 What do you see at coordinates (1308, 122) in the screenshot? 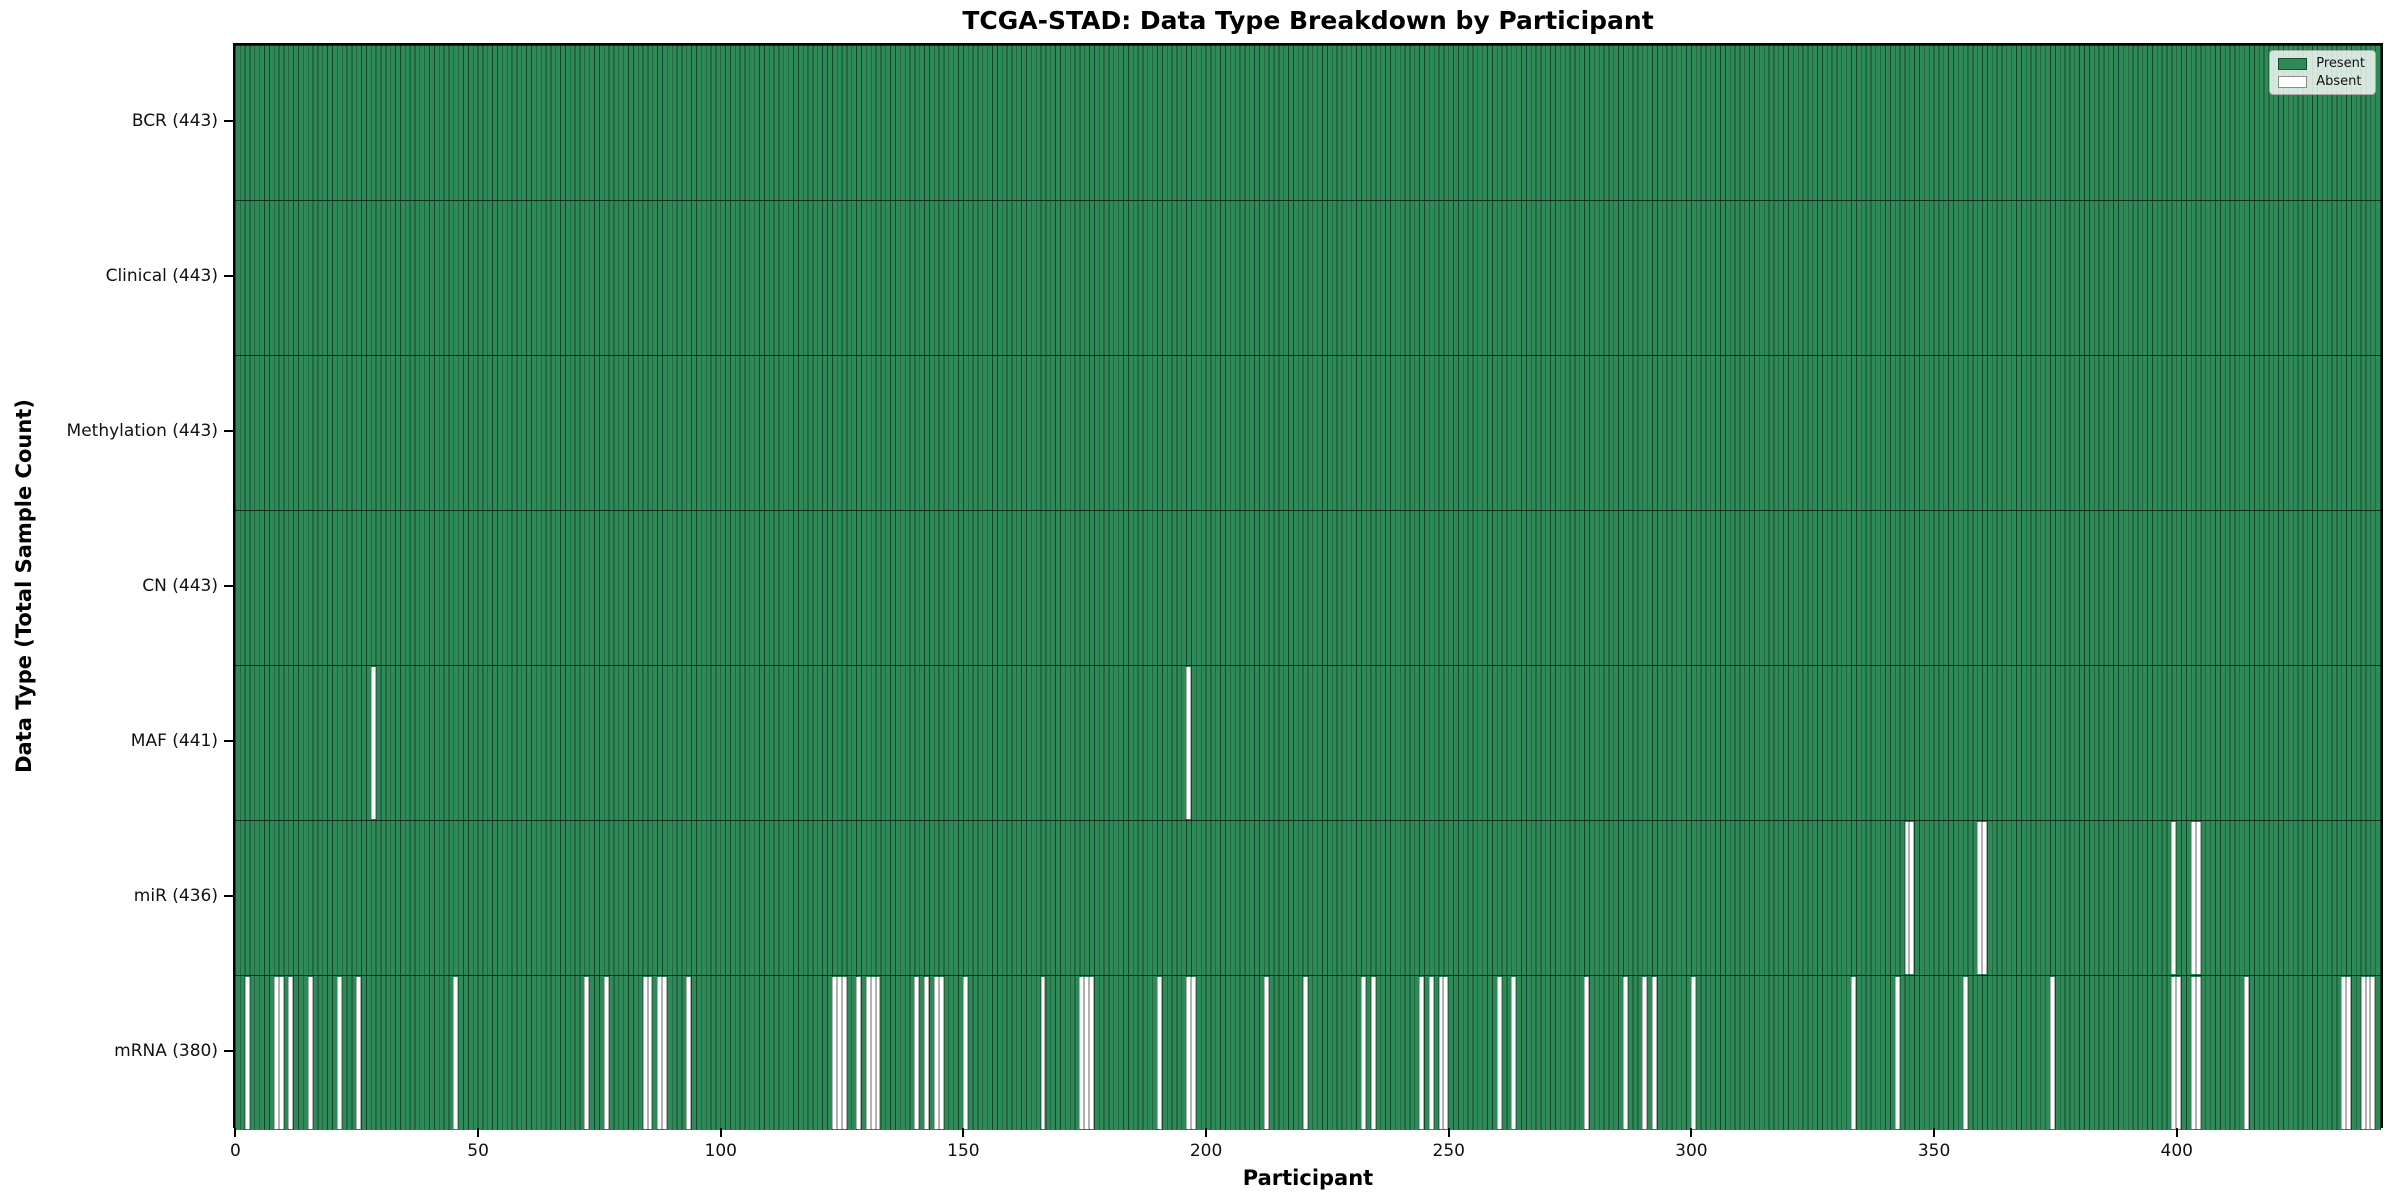
I see `row-band-bcr` at bounding box center [1308, 122].